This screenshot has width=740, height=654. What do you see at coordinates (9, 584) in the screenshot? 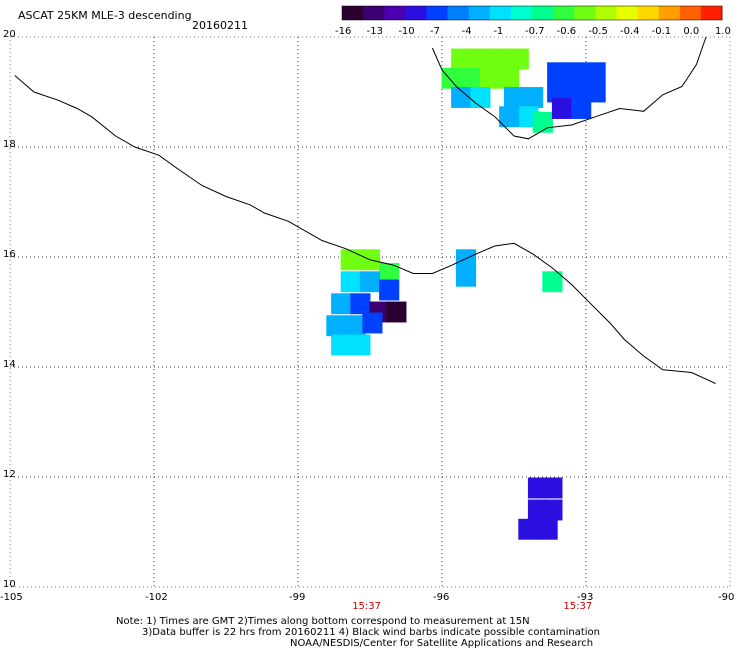
I see `latitude-label: 10` at bounding box center [9, 584].